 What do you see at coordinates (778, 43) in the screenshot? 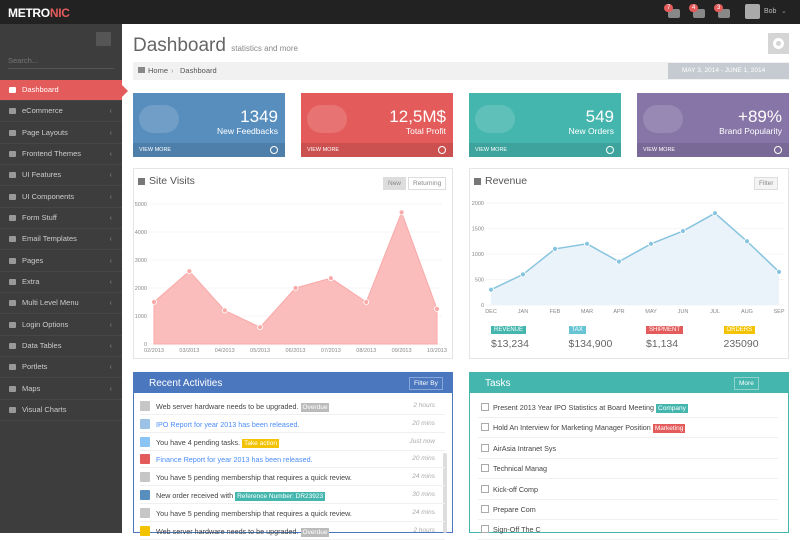
I see `settings-button` at bounding box center [778, 43].